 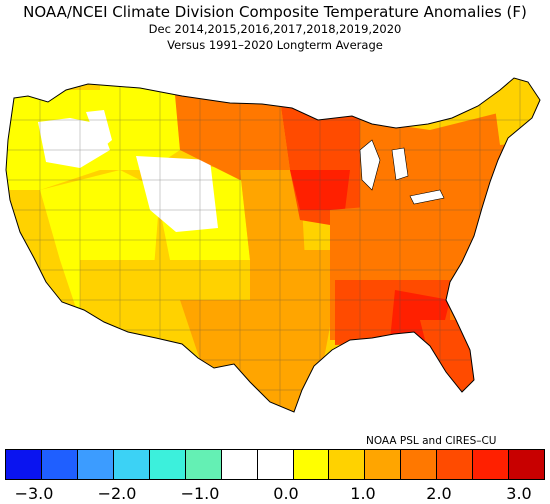 What do you see at coordinates (34, 493) in the screenshot?
I see `legend-tick-label: −3.0` at bounding box center [34, 493].